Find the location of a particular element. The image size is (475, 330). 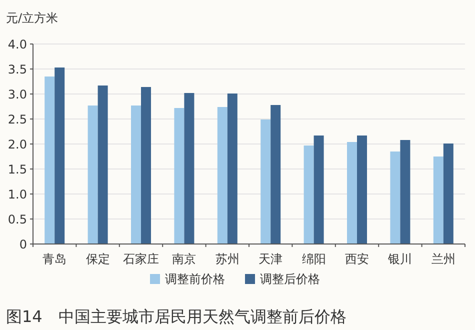

y-tick-label: 3.0 is located at coordinates (17, 95).